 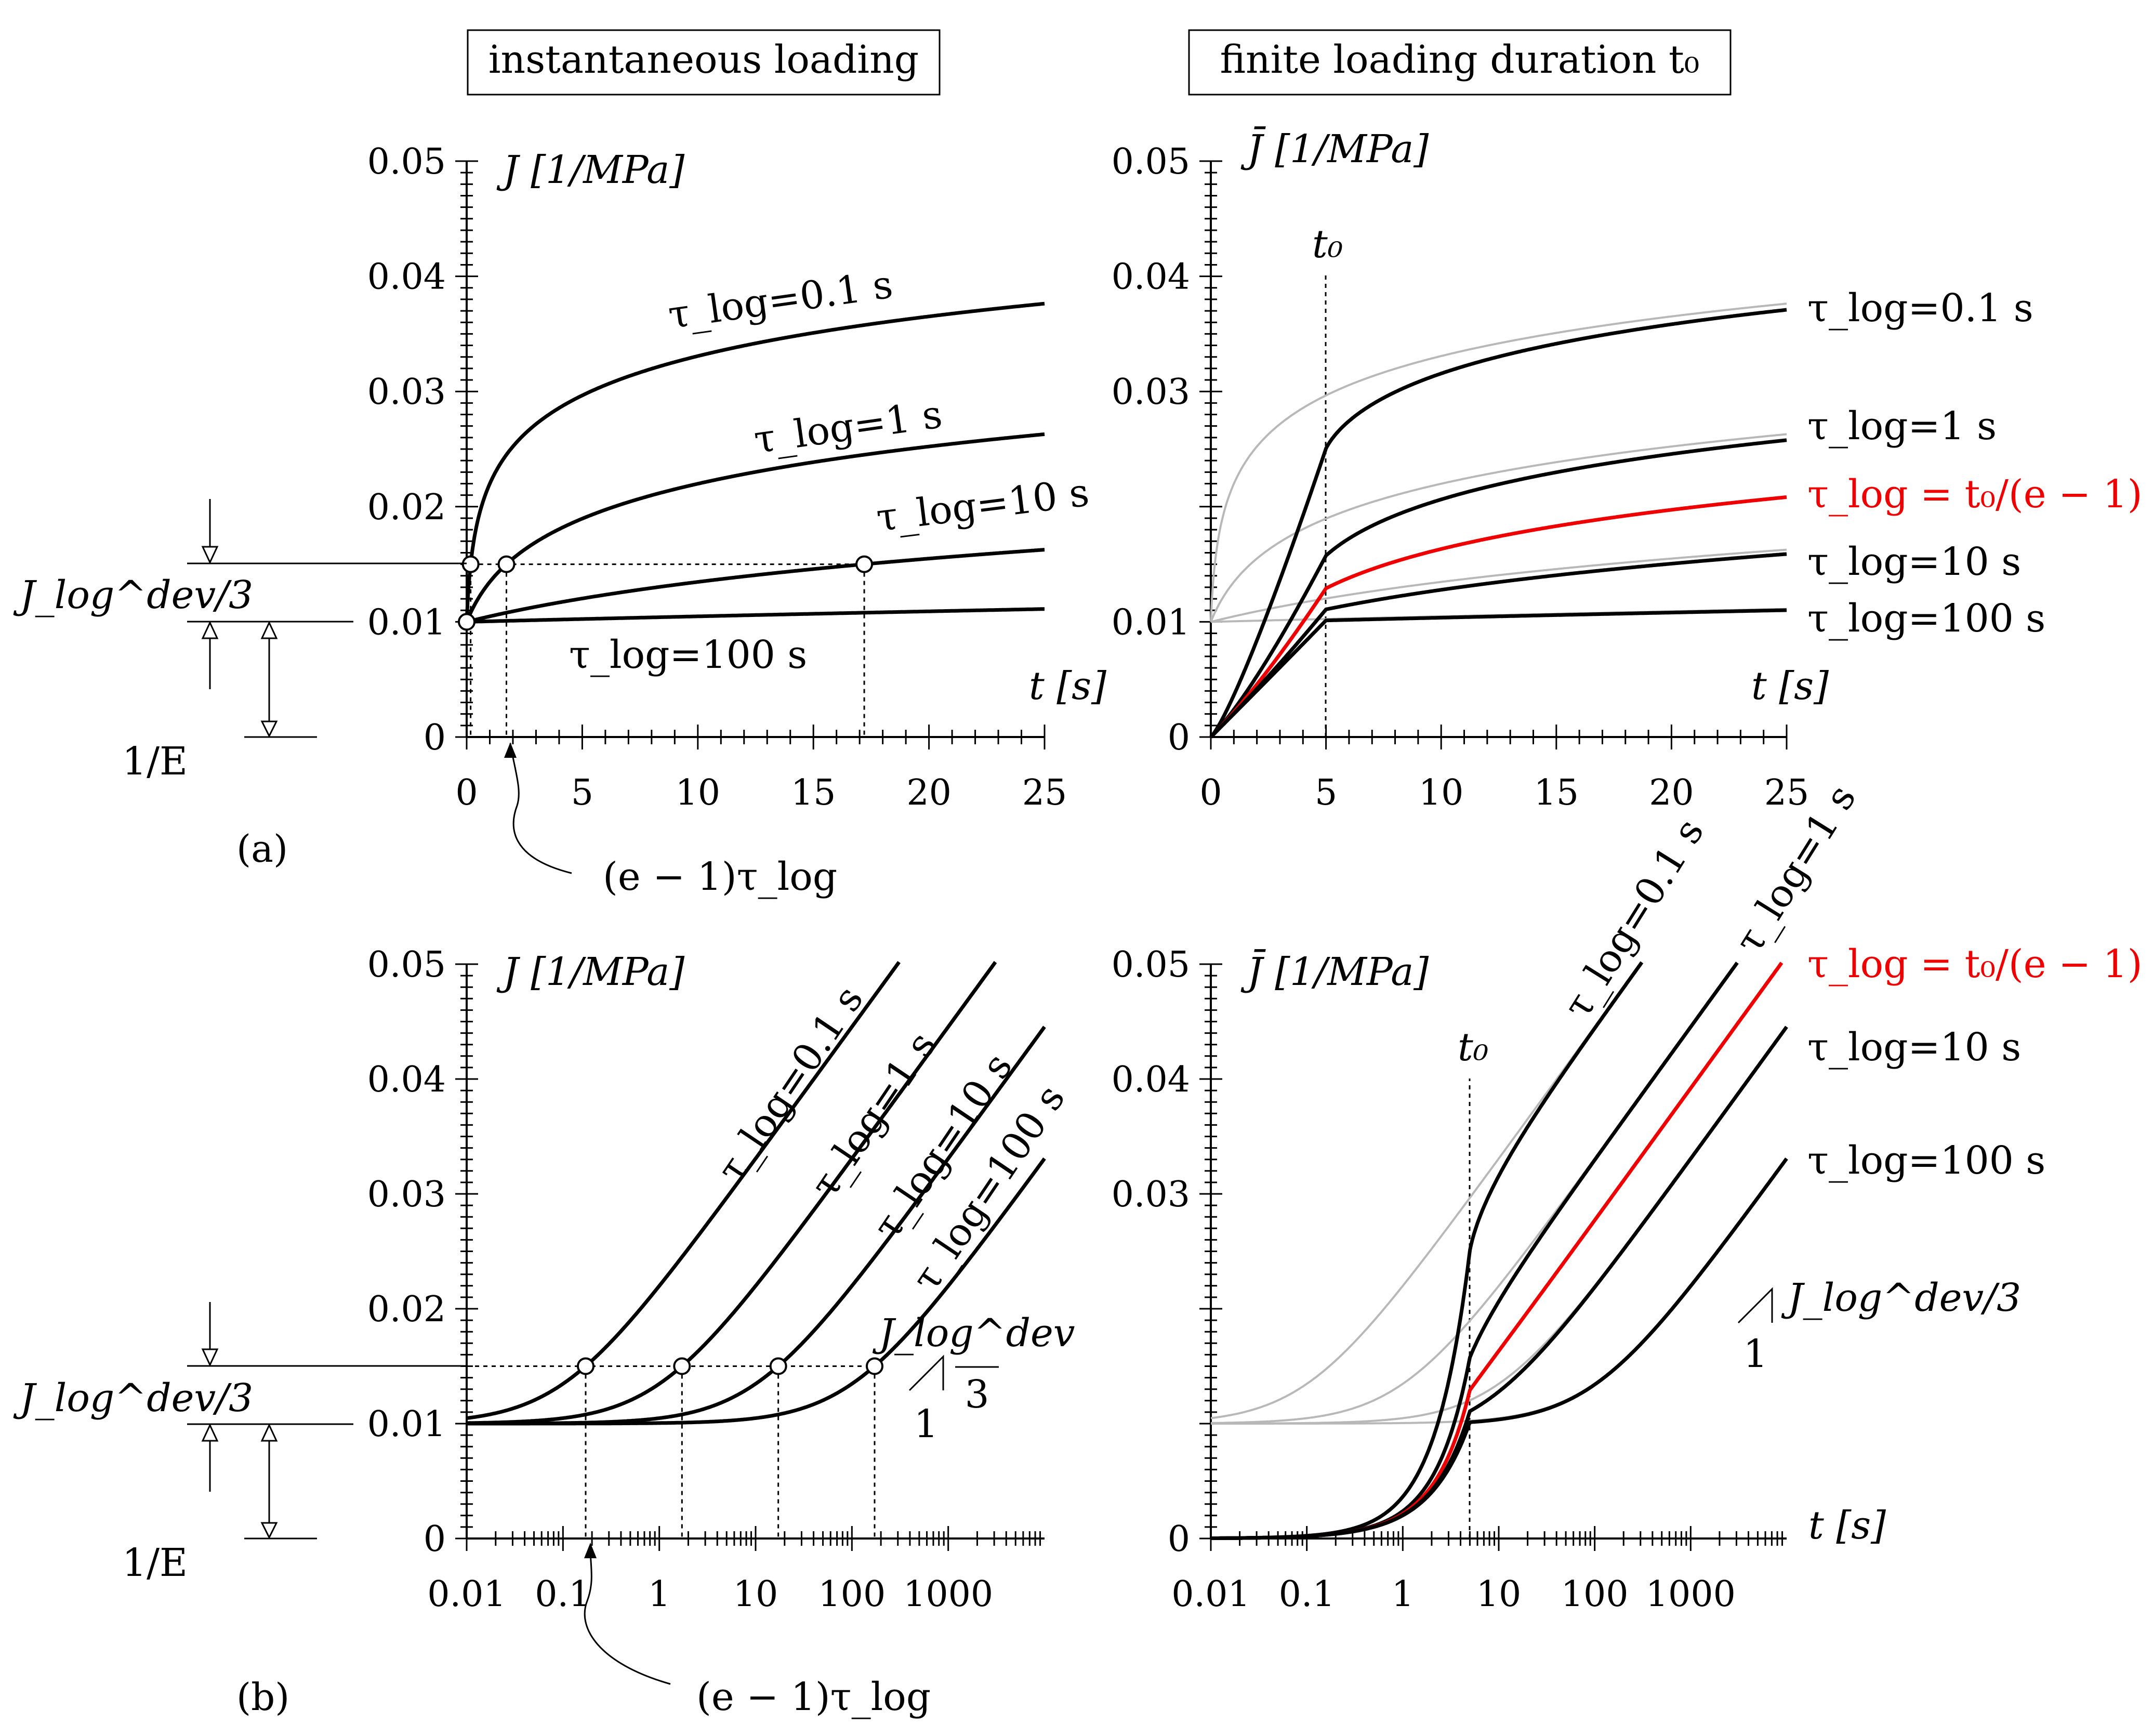 I want to click on b-left-x-tick-label: 10, so click(x=755, y=1594).